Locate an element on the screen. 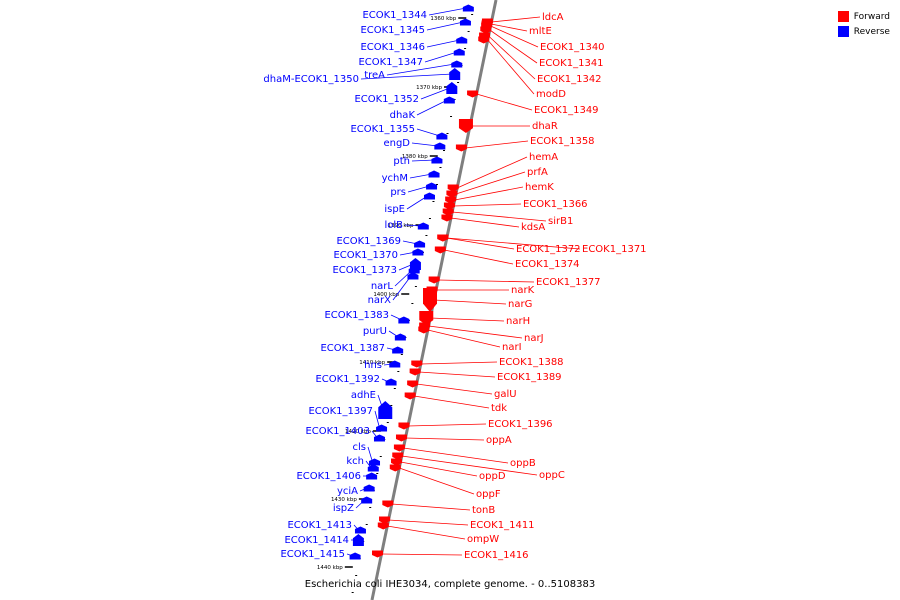 The height and width of the screenshot is (600, 900). gene-label-ecok1-1345: ECOK1_1345 is located at coordinates (392, 30).